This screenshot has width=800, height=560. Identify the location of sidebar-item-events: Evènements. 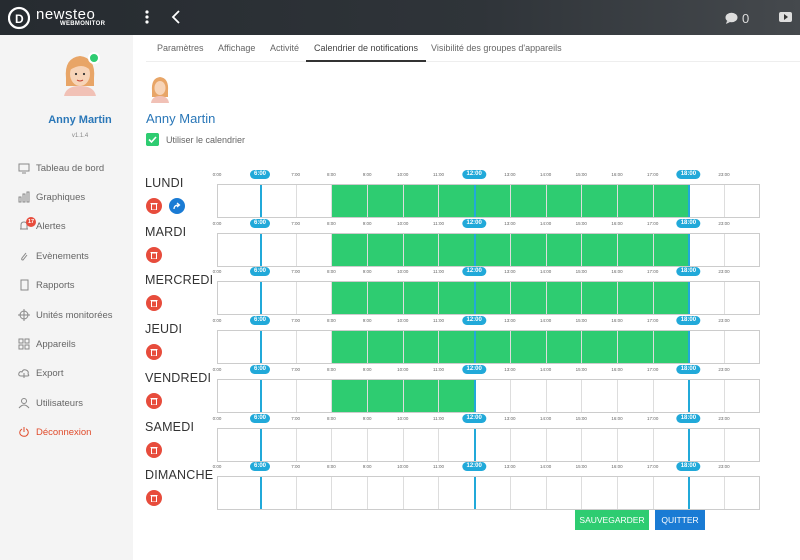
(53, 256).